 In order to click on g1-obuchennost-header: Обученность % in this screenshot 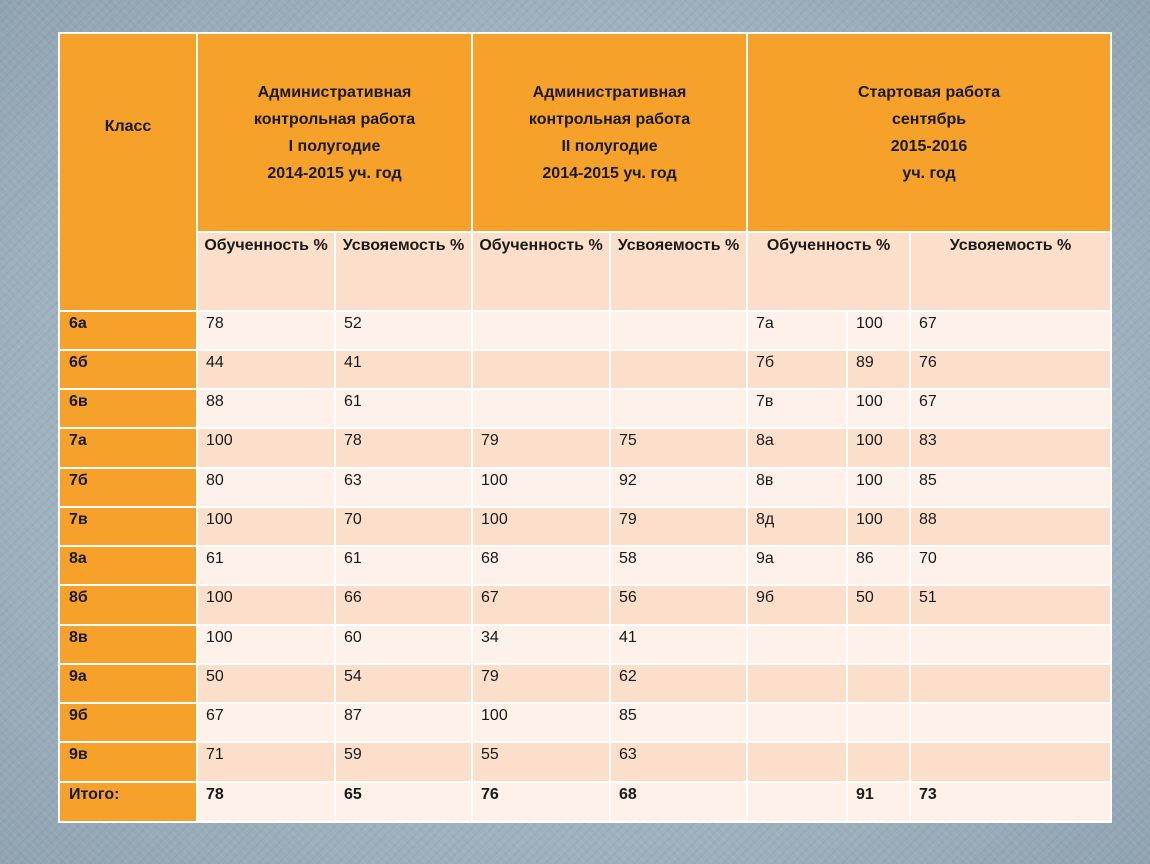, I will do `click(266, 271)`.